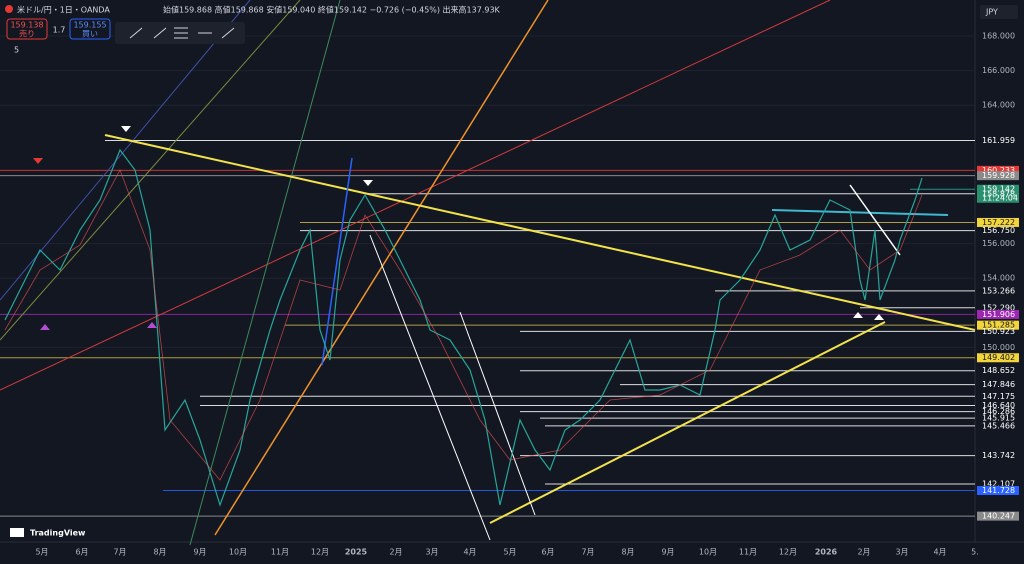 This screenshot has width=1024, height=564. What do you see at coordinates (998, 36) in the screenshot?
I see `price-label: 168.000` at bounding box center [998, 36].